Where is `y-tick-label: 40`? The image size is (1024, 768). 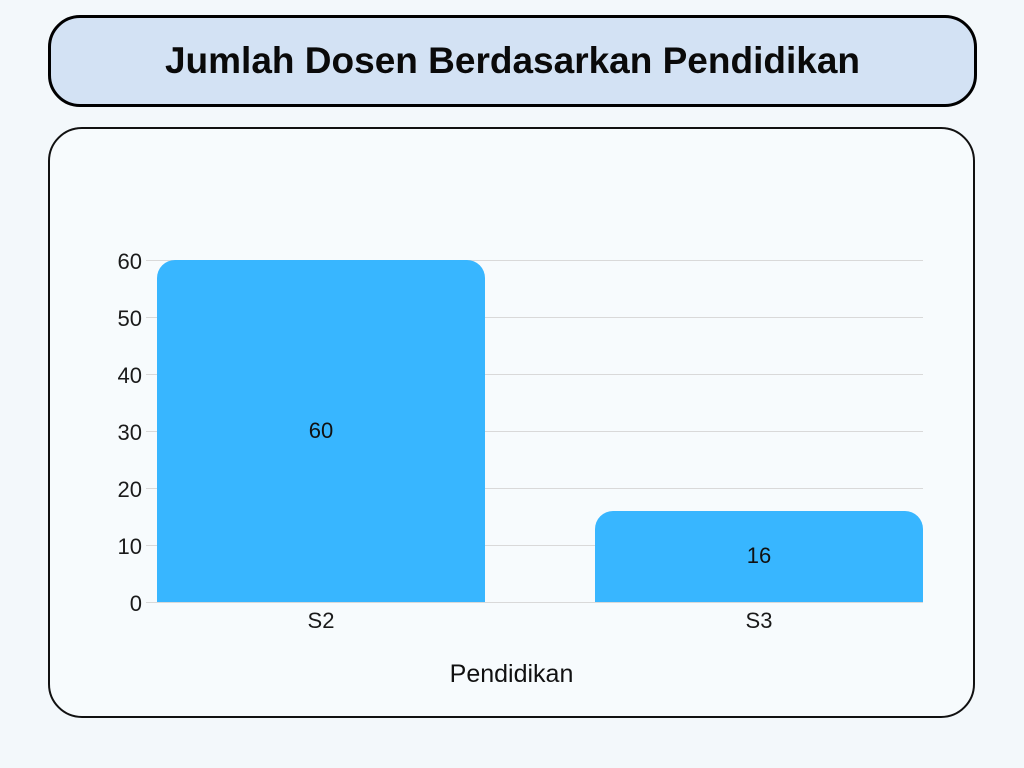
y-tick-label: 40 is located at coordinates (129, 375).